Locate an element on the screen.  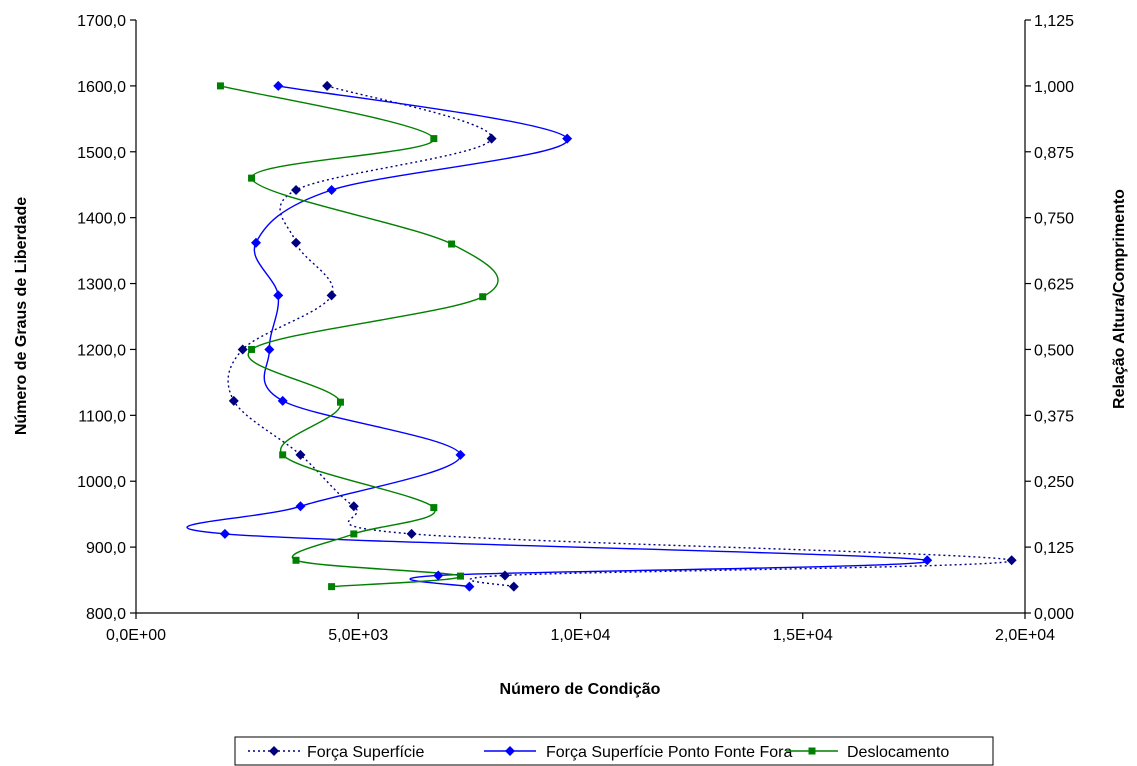
x-axis-title: Número de Condição is located at coordinates (580, 689).